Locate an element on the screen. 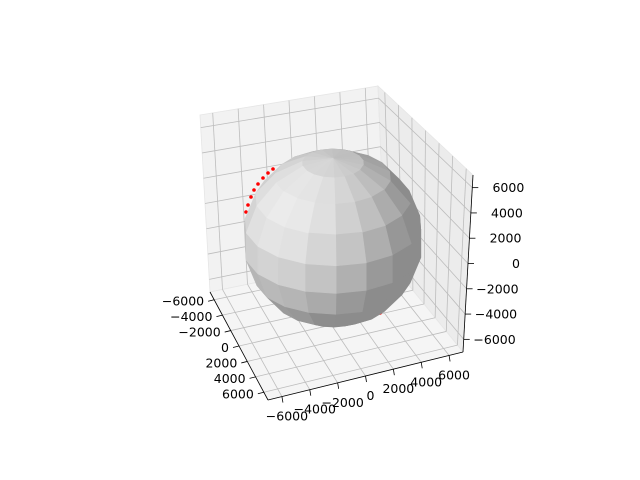  z-tick-label: 6000 is located at coordinates (508, 187).